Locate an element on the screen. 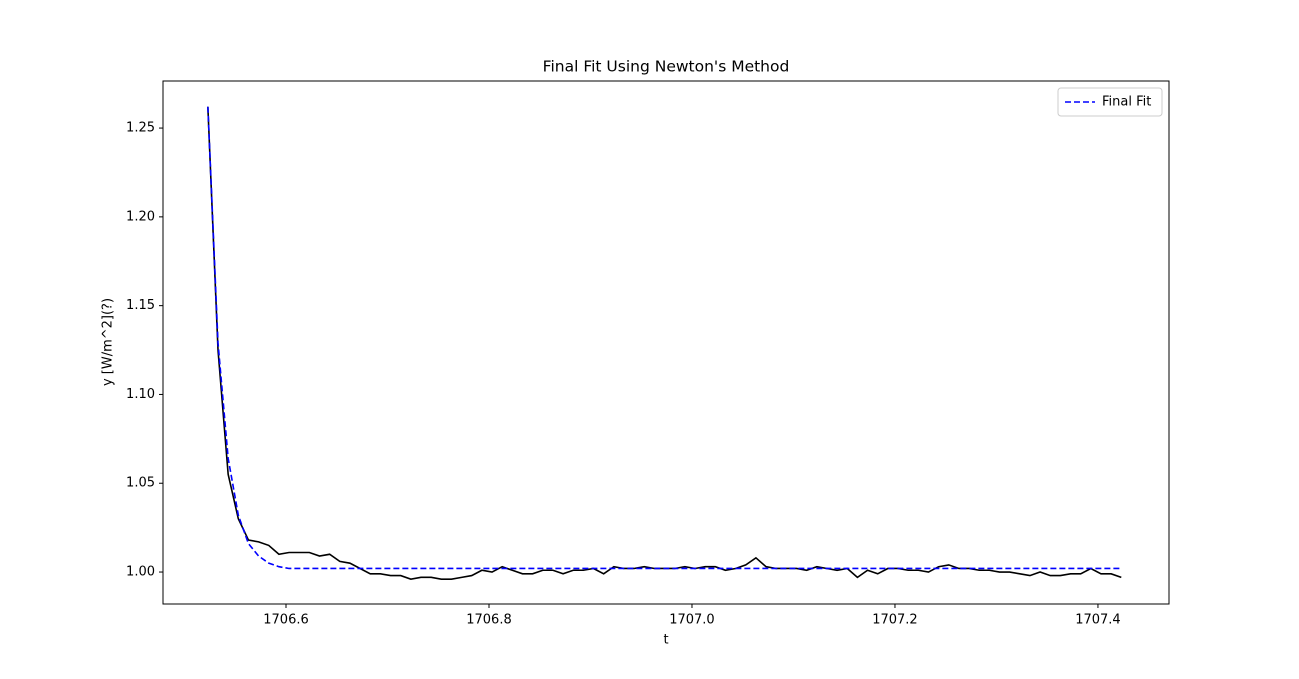 Image resolution: width=1299 pixels, height=679 pixels. y-axis-label: y [W/m^2](?) is located at coordinates (108, 342).